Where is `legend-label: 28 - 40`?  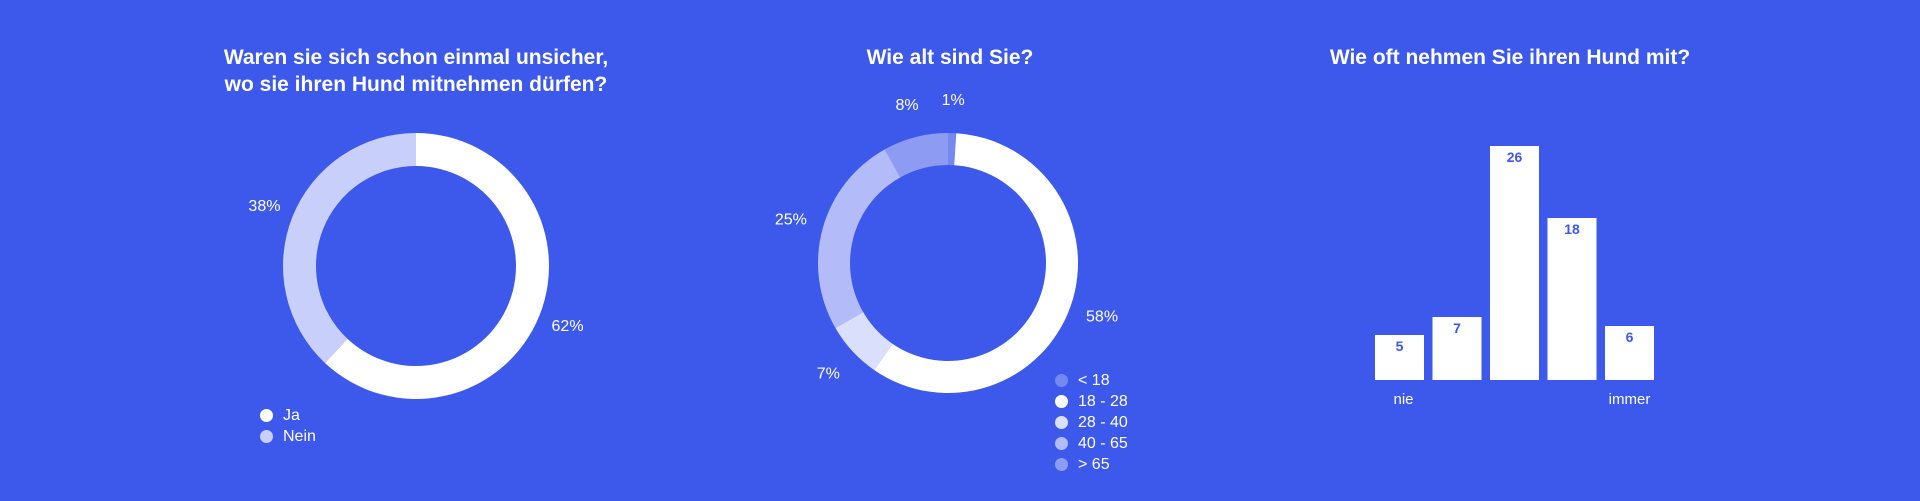 legend-label: 28 - 40 is located at coordinates (1103, 422).